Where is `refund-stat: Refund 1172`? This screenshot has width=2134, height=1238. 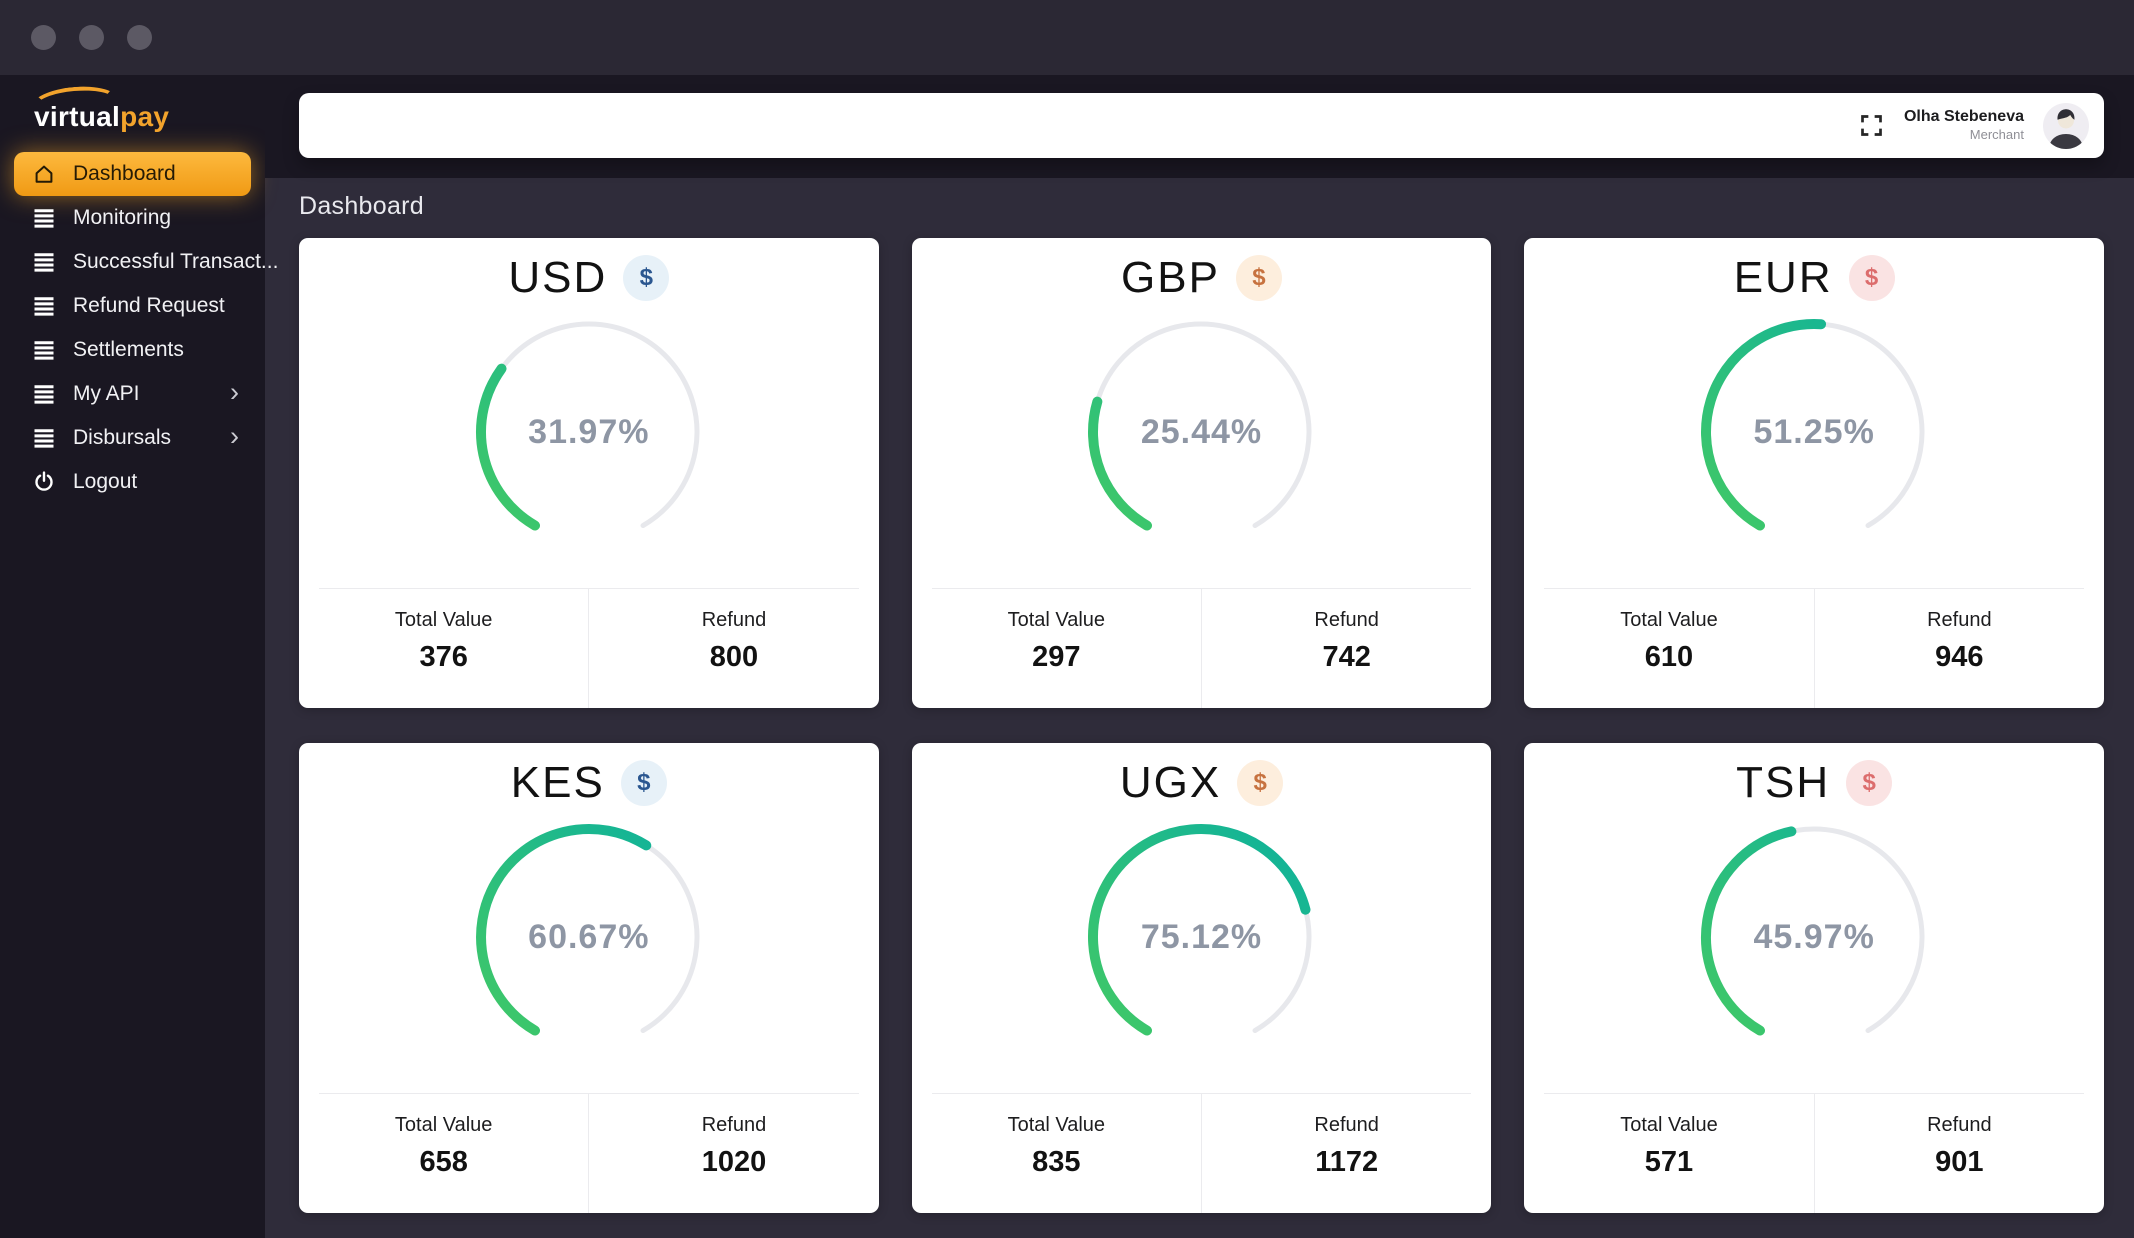
refund-stat: Refund 1172 is located at coordinates (1346, 1153).